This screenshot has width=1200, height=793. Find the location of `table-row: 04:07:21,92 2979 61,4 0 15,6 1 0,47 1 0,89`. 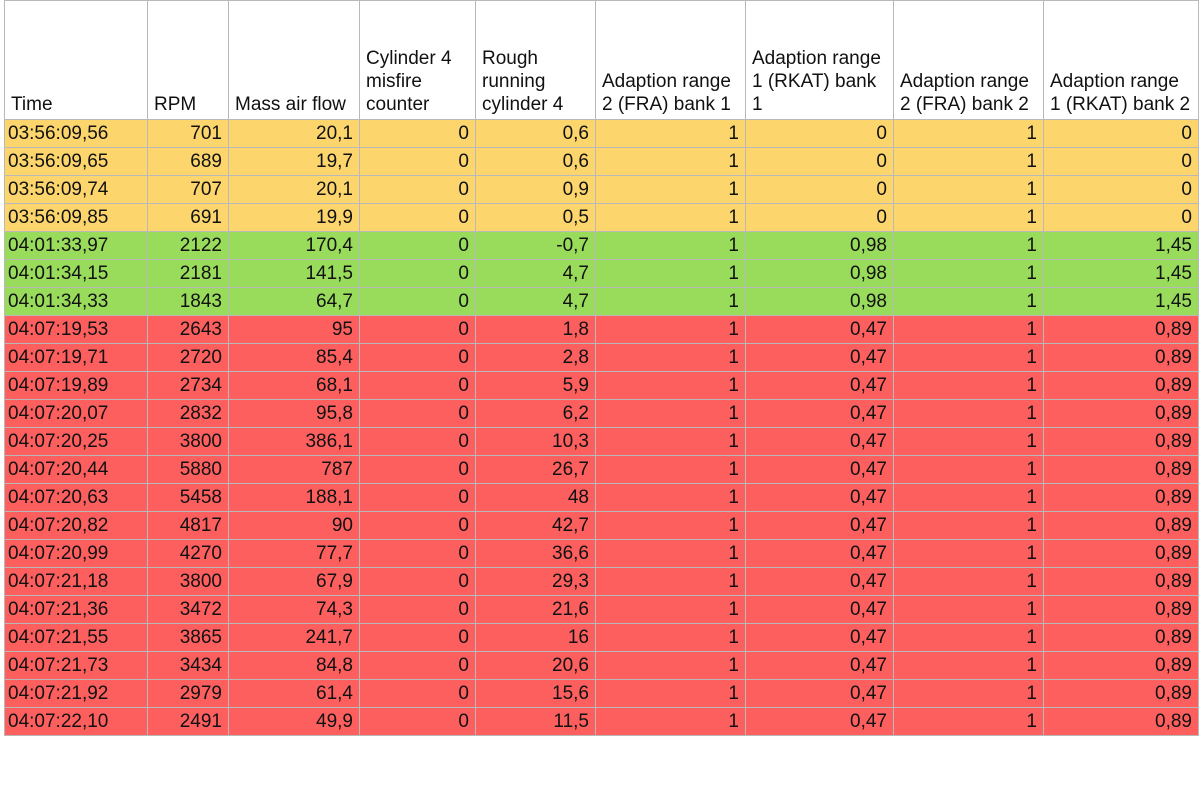

table-row: 04:07:21,92 2979 61,4 0 15,6 1 0,47 1 0,89 is located at coordinates (601, 693).